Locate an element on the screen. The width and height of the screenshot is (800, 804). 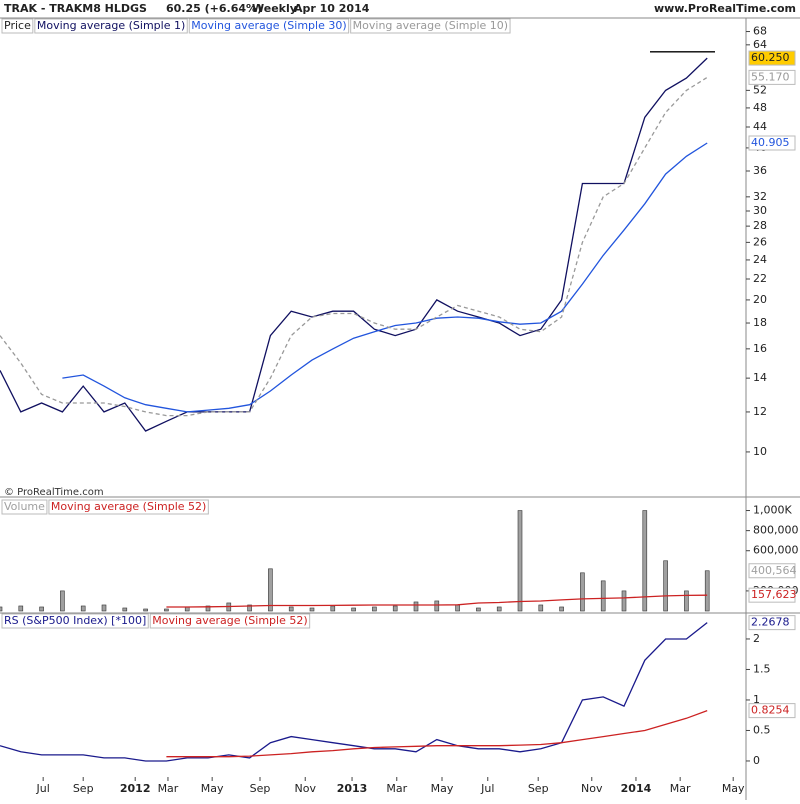
last-value-label: 55.170 is located at coordinates (770, 76).